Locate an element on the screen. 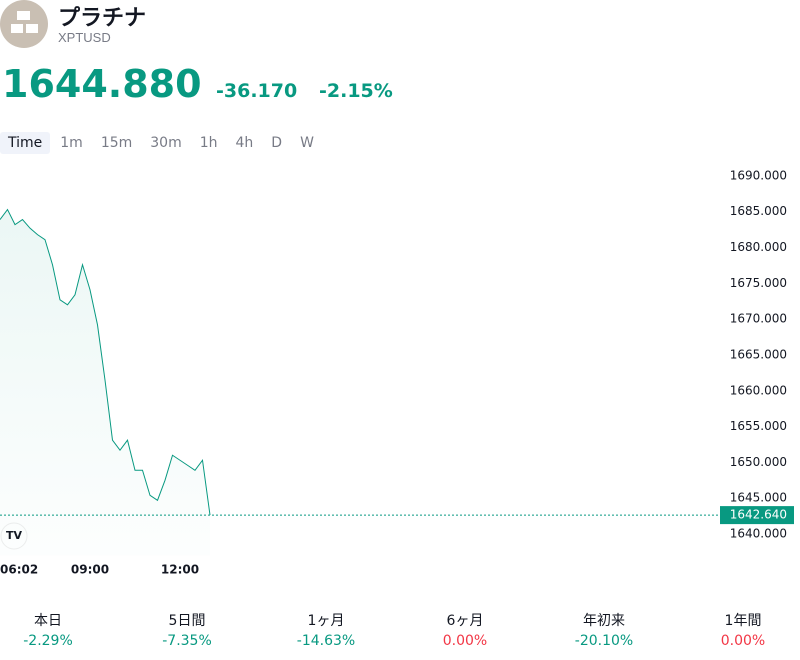 The image size is (800, 660). title: プラチナ is located at coordinates (102, 18).